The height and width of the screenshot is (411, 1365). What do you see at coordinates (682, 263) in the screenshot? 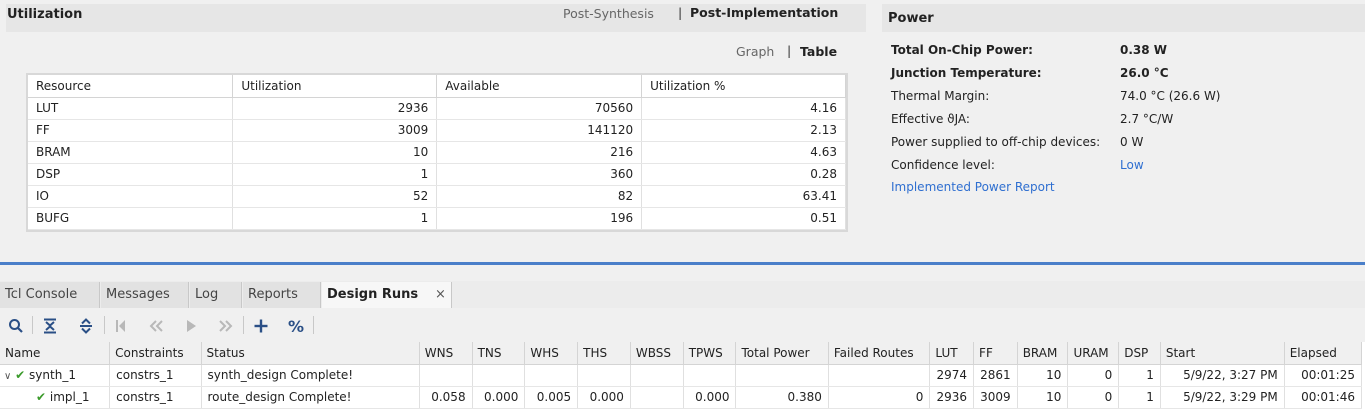
I see `panel-divider` at bounding box center [682, 263].